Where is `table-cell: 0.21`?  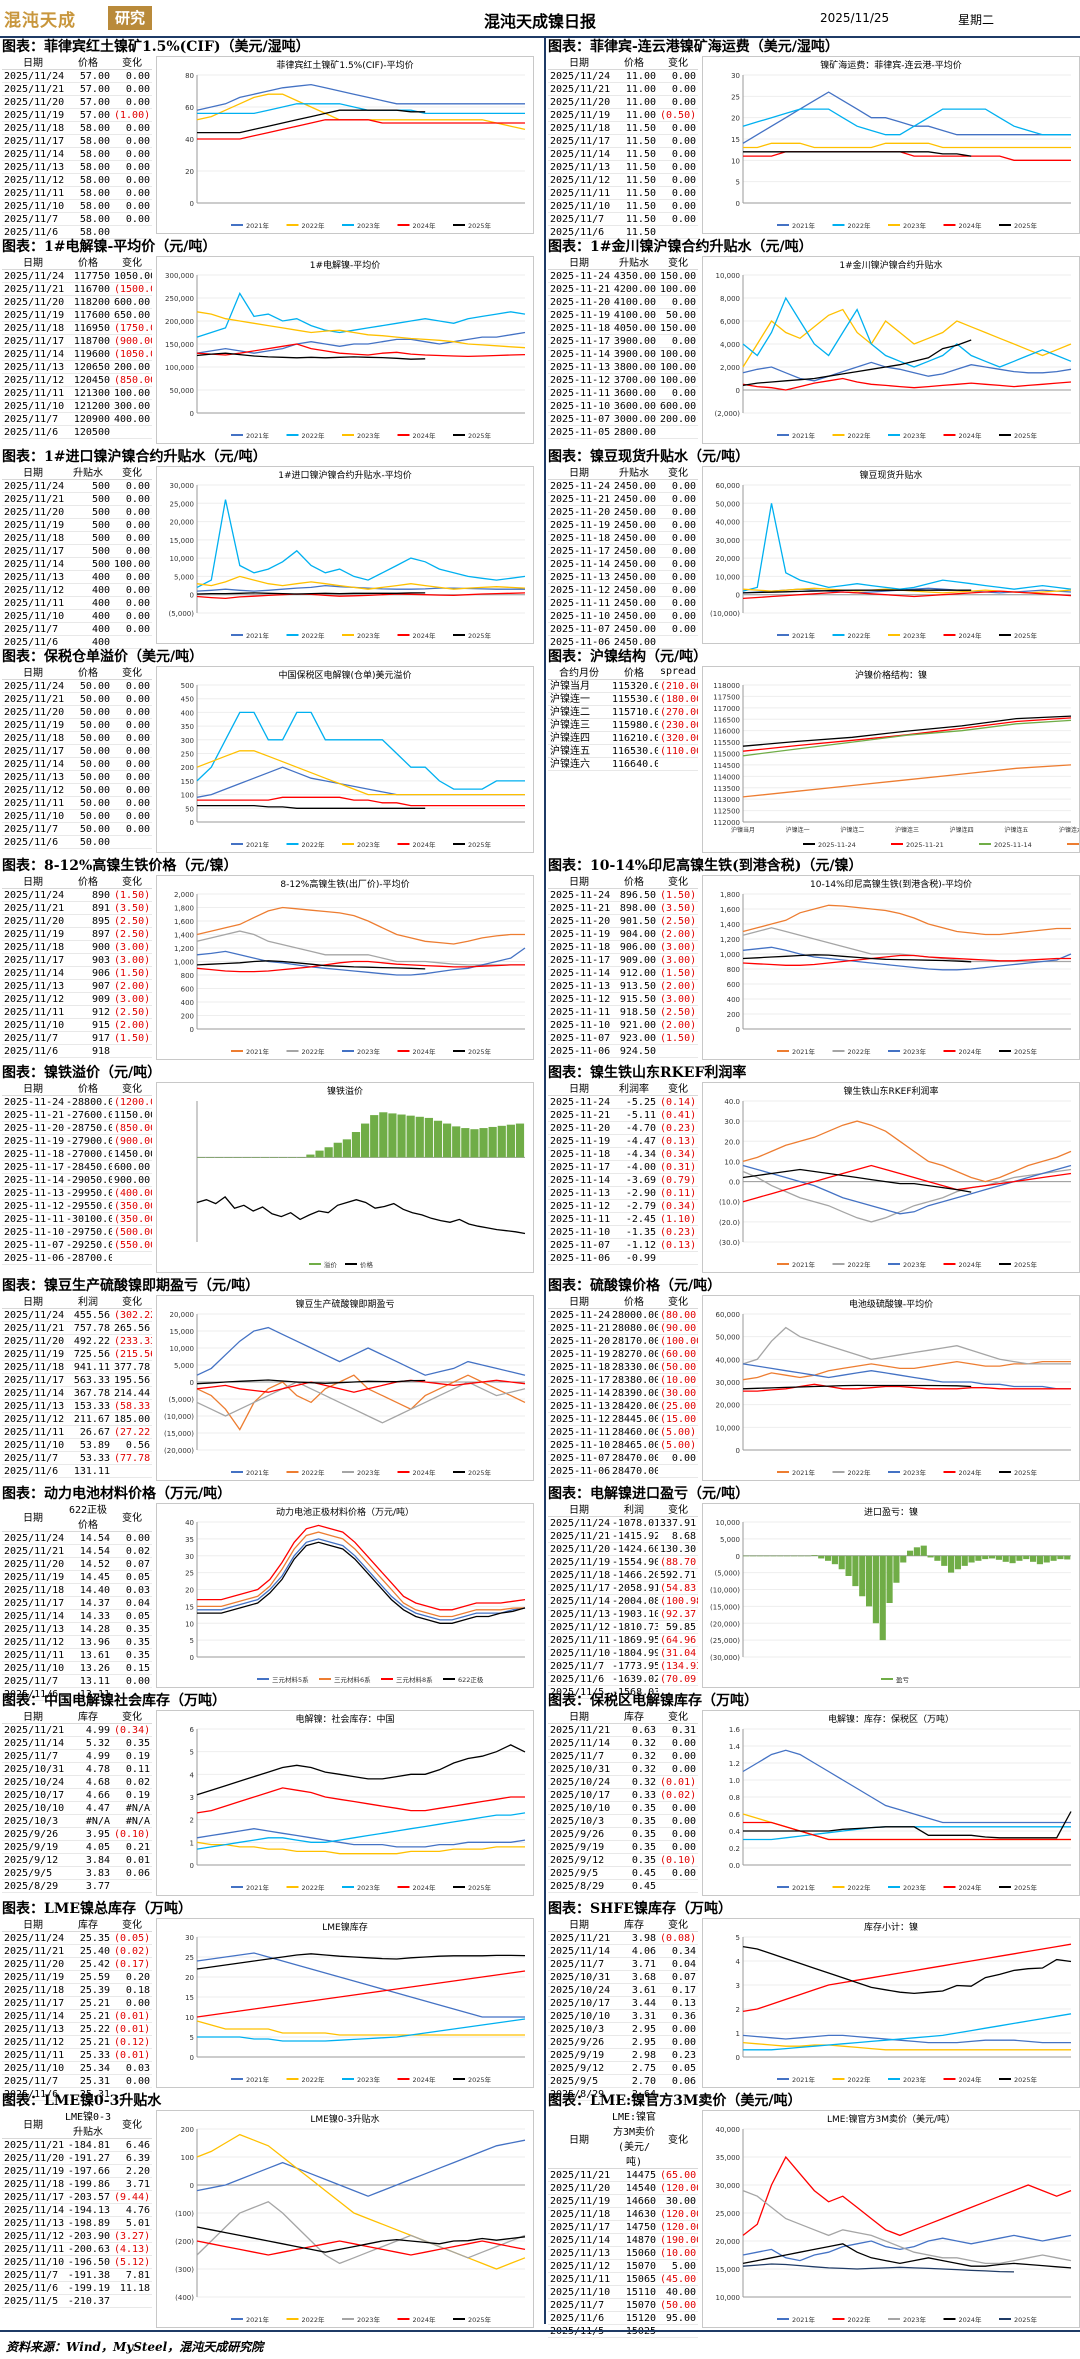
table-cell: 0.21 is located at coordinates (132, 1847).